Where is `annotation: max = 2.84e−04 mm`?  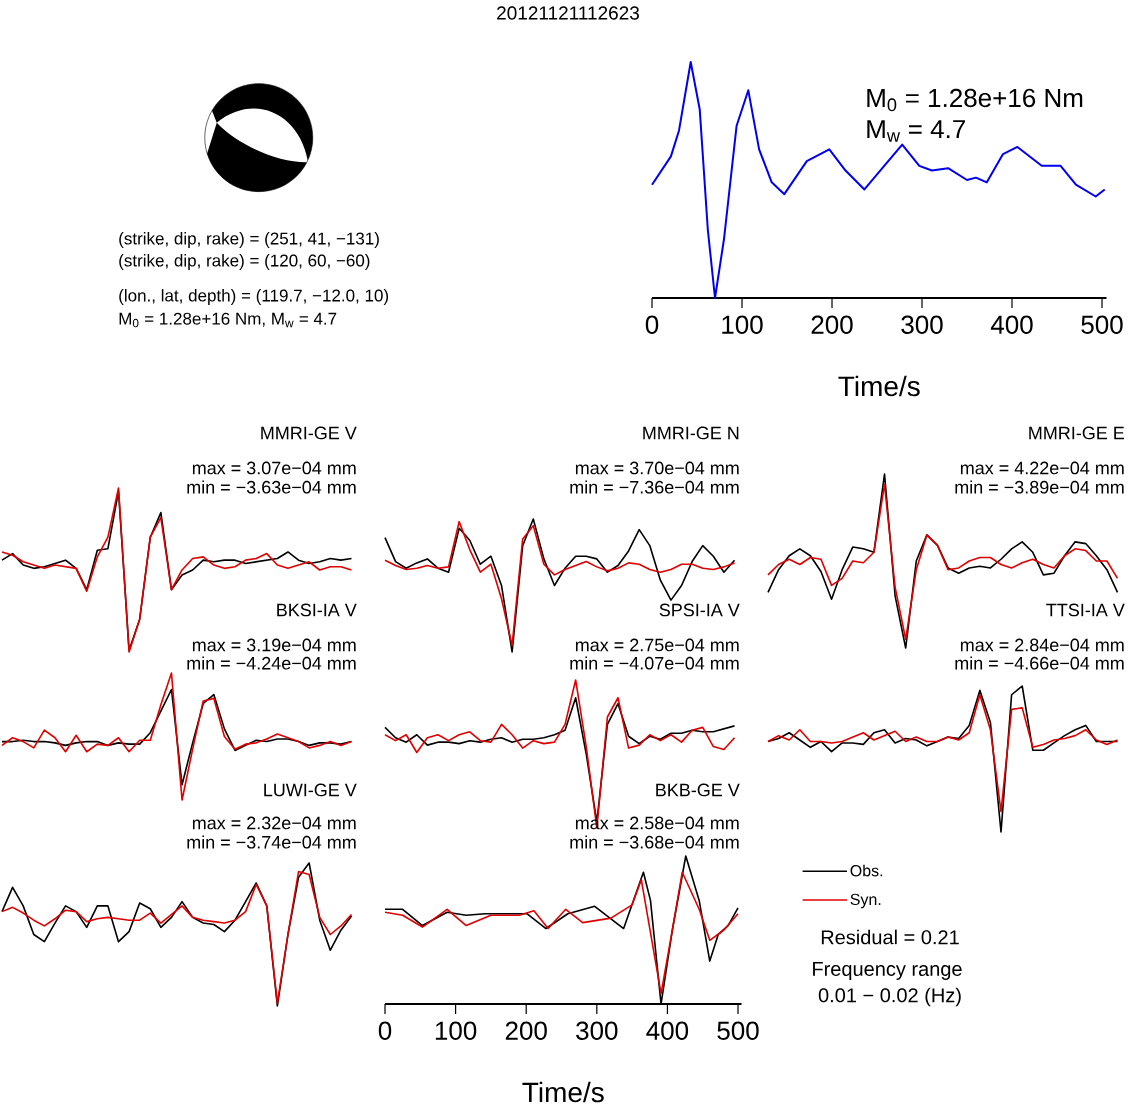 annotation: max = 2.84e−04 mm is located at coordinates (1042, 645).